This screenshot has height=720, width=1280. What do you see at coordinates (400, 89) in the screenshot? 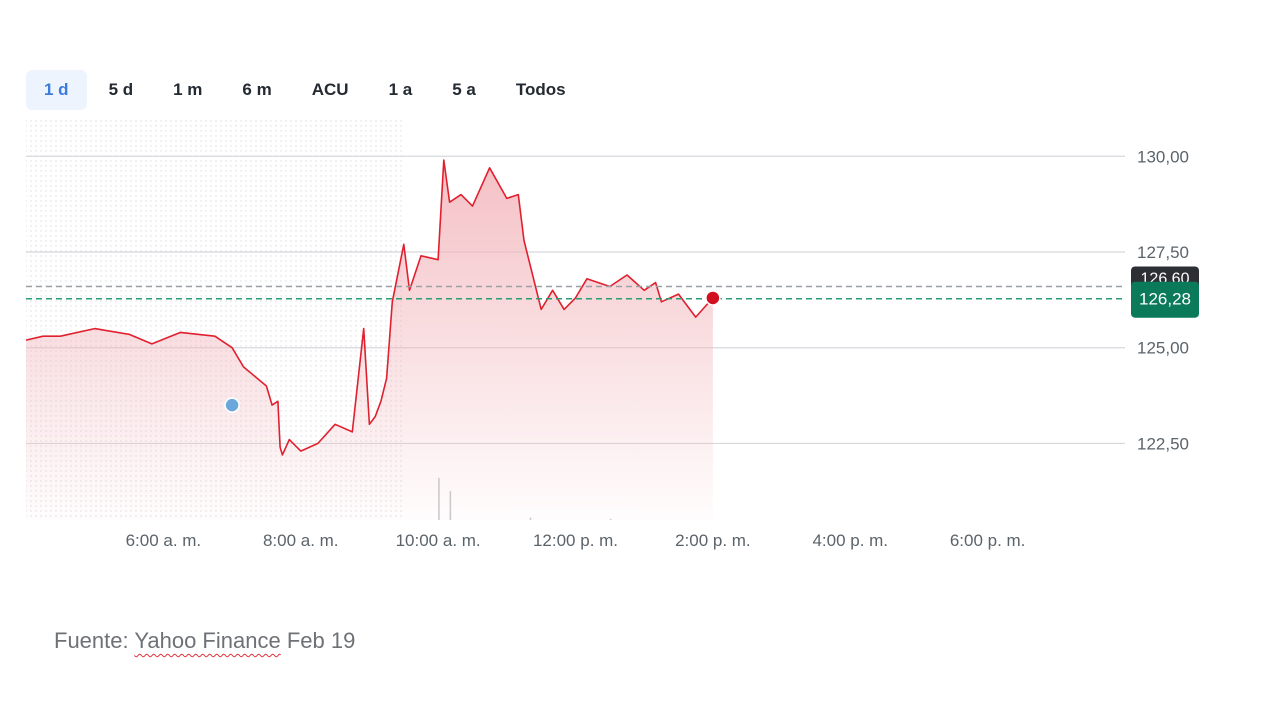
I see `range-tab-1a: 1 a` at bounding box center [400, 89].